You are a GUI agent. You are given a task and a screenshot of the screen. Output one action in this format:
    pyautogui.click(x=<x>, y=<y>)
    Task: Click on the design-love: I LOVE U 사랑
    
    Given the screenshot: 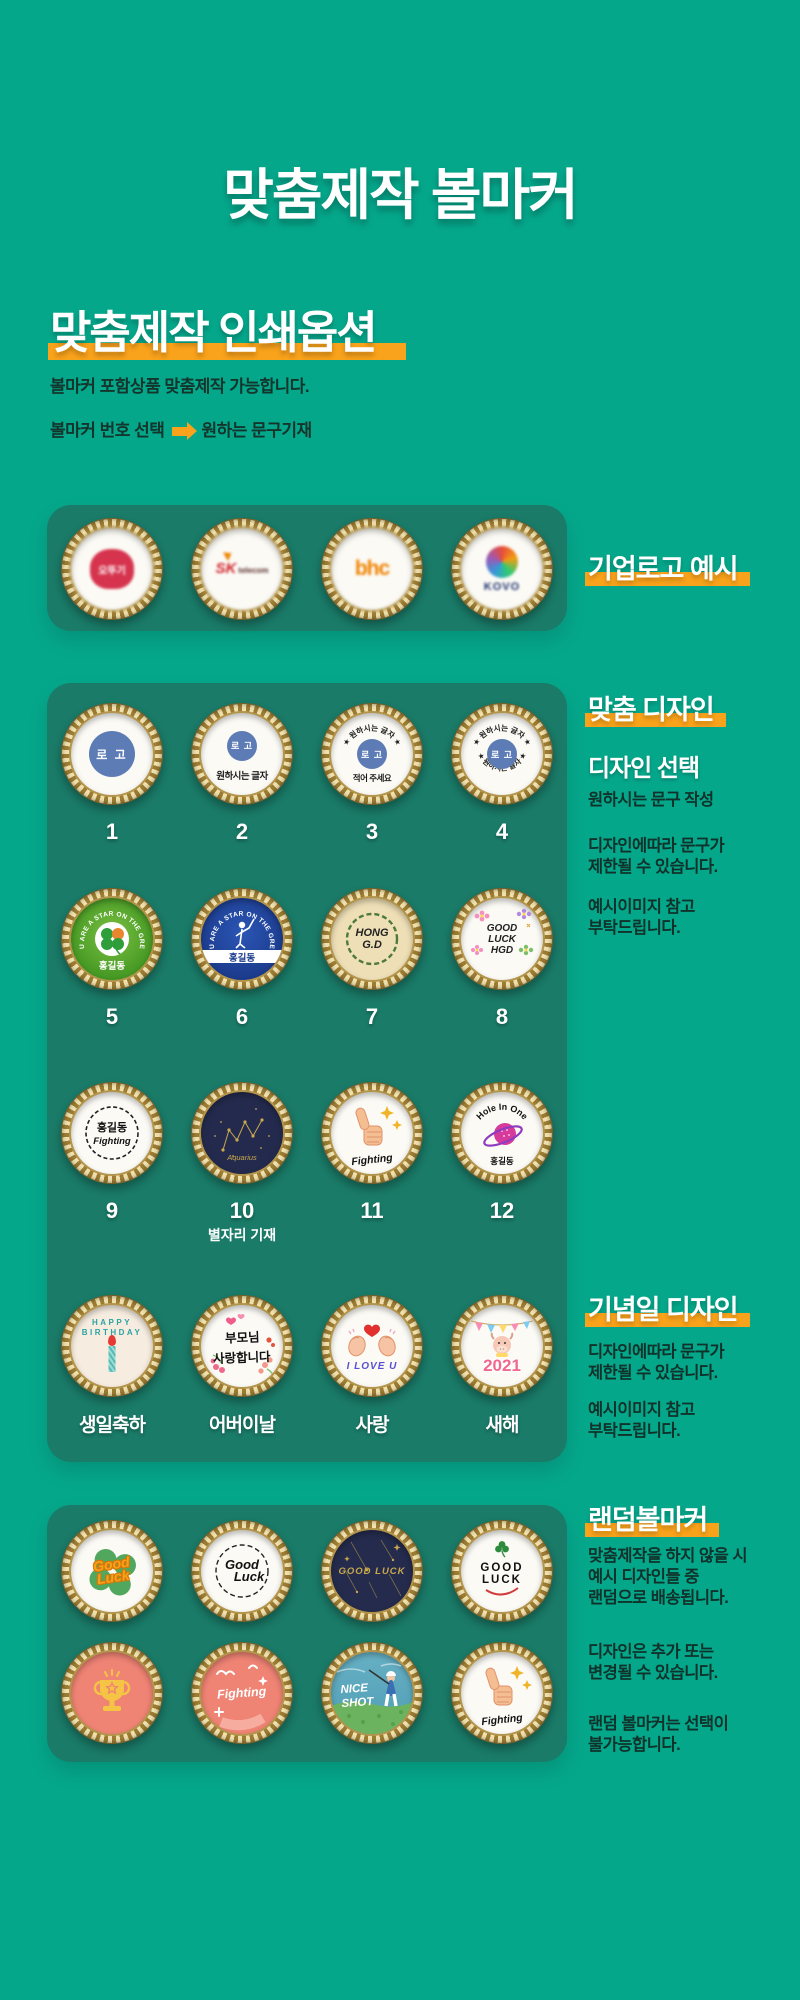 What is the action you would take?
    pyautogui.click(x=372, y=1366)
    